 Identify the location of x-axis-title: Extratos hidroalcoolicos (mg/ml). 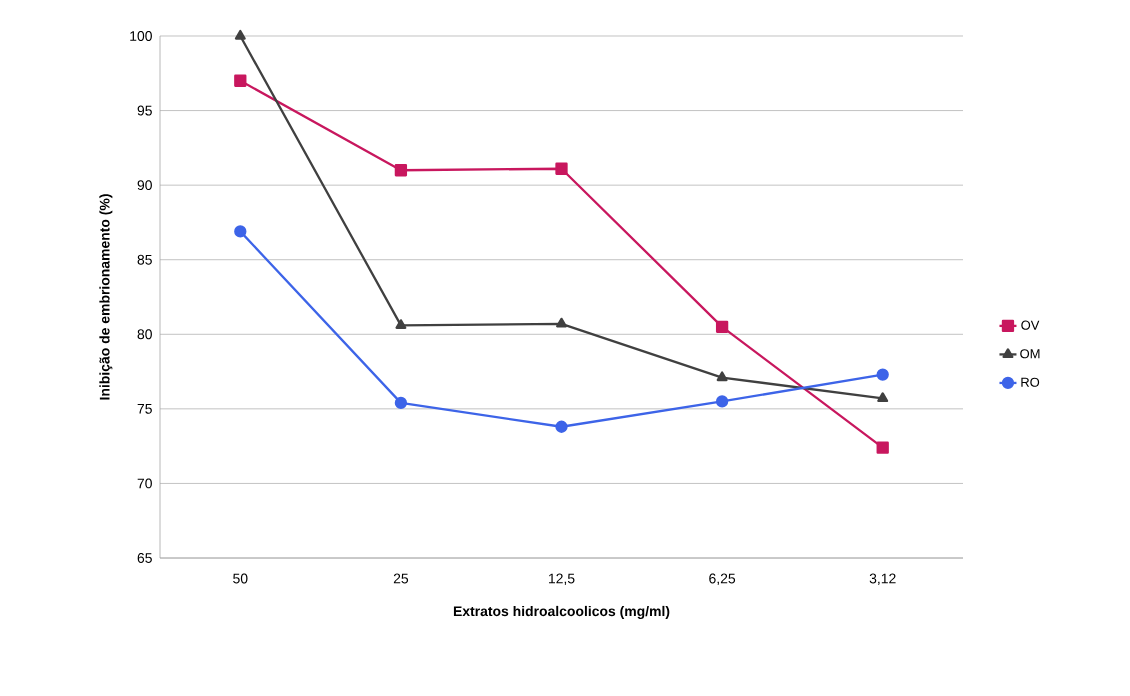
(561, 612).